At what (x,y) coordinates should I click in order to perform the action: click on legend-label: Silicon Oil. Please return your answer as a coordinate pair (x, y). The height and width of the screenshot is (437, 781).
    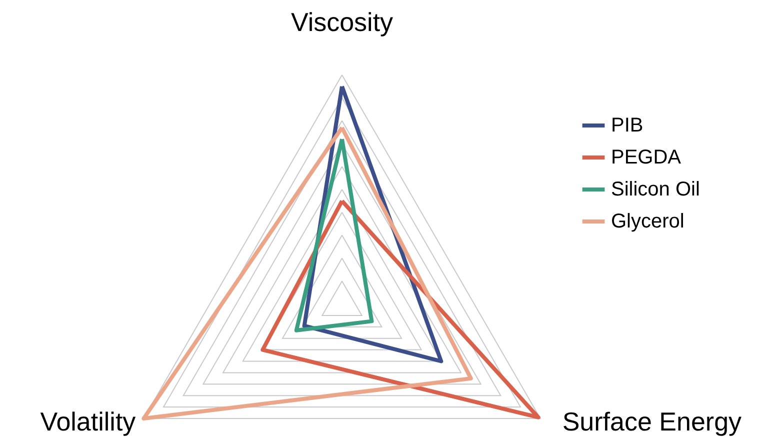
    Looking at the image, I should click on (655, 189).